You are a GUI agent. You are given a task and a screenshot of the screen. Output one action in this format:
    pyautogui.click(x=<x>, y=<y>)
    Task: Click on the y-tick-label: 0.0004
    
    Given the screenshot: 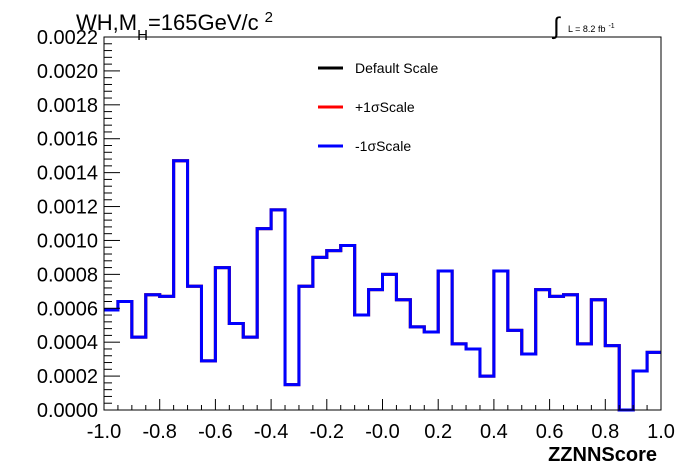 What is the action you would take?
    pyautogui.click(x=67, y=343)
    